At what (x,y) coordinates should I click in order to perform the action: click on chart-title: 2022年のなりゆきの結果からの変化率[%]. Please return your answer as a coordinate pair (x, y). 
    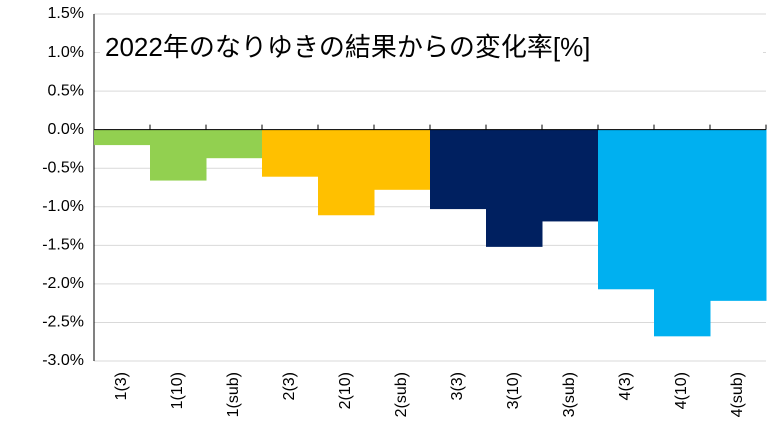
    Looking at the image, I should click on (347, 47).